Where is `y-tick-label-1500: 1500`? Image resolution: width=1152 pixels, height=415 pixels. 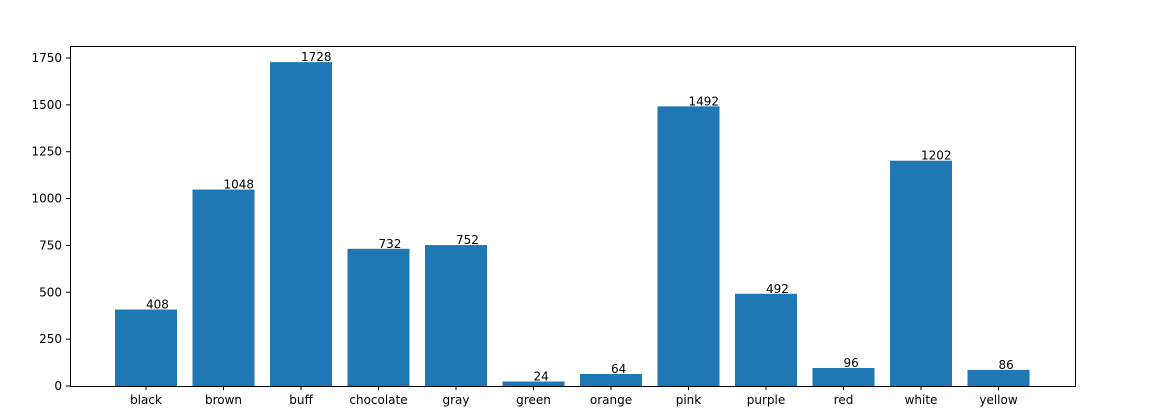
y-tick-label-1500: 1500 is located at coordinates (46, 105).